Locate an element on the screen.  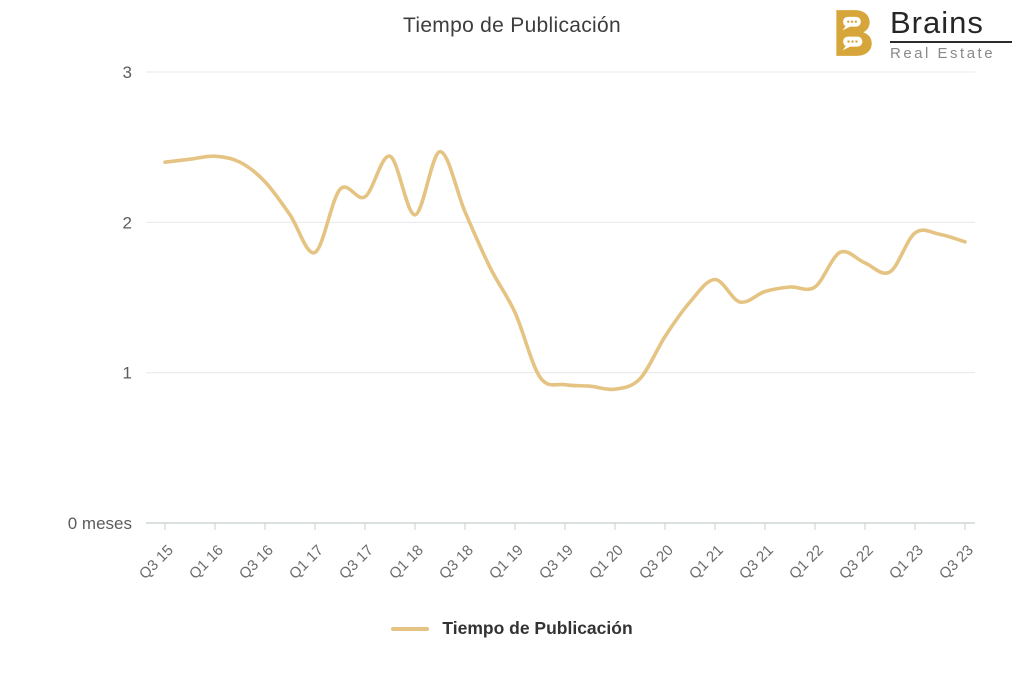
x-axis-label: Q3 23 is located at coordinates (956, 562).